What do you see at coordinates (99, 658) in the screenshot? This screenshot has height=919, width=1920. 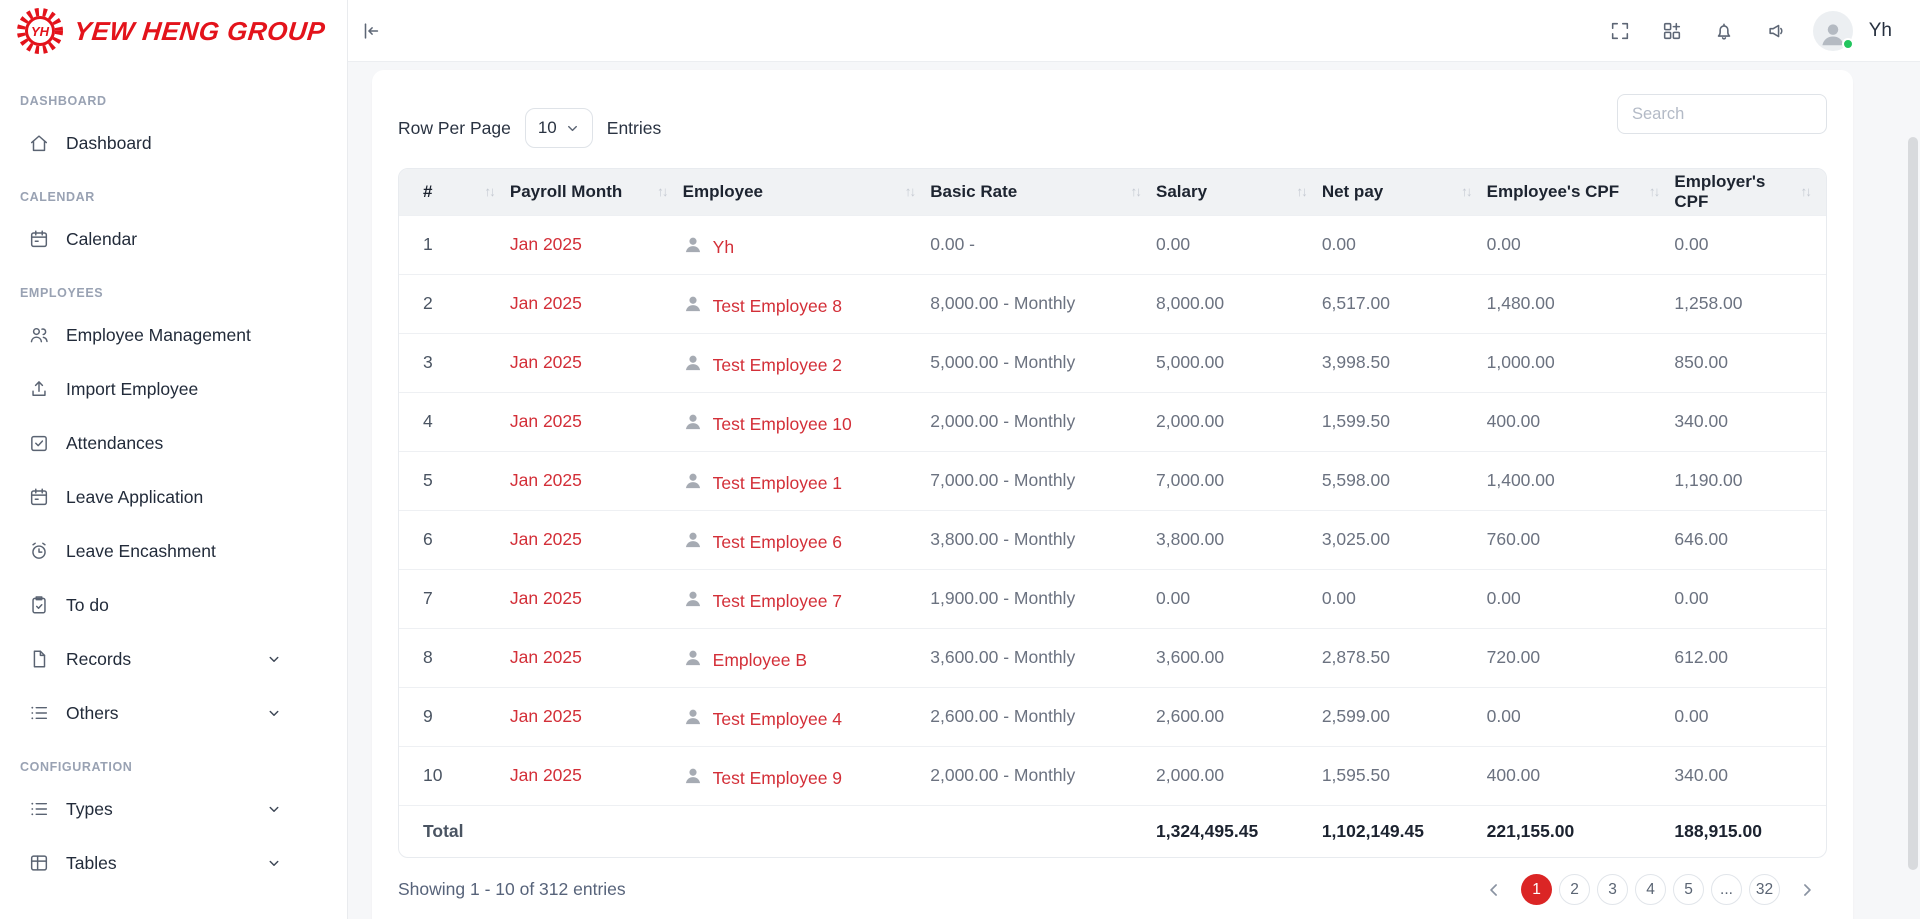 I see `sidebar-item-label: Records` at bounding box center [99, 658].